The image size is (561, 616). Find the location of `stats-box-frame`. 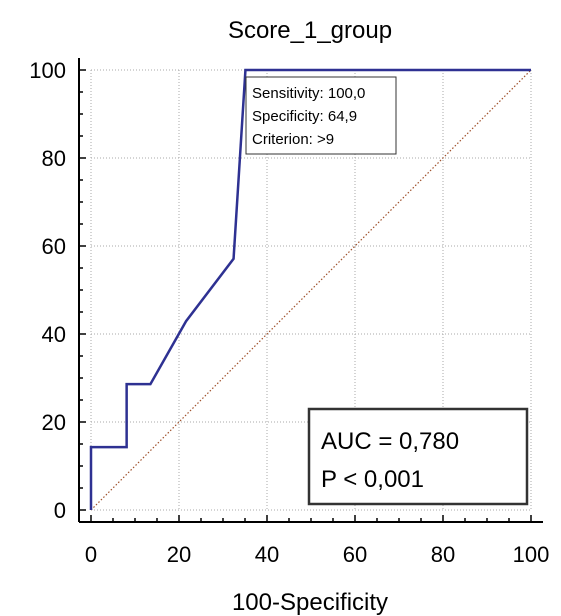

stats-box-frame is located at coordinates (418, 456).